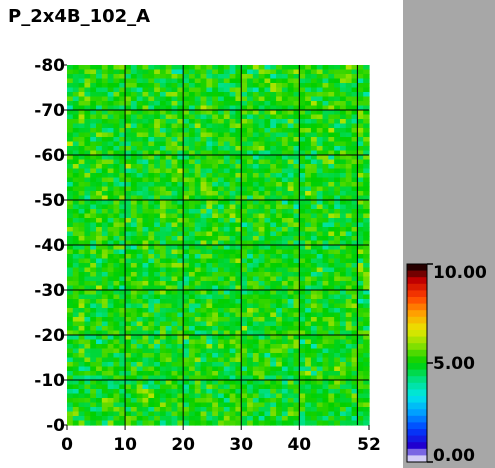  Describe the element at coordinates (417, 380) in the screenshot. I see `colorbar-segment` at that location.